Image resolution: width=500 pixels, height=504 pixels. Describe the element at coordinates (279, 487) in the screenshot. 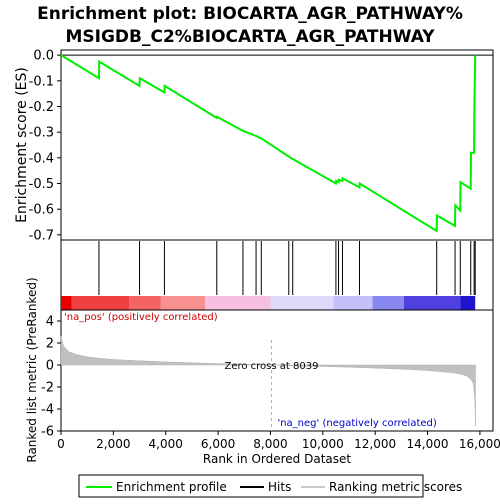

I see `legend-hits-label: Hits` at that location.